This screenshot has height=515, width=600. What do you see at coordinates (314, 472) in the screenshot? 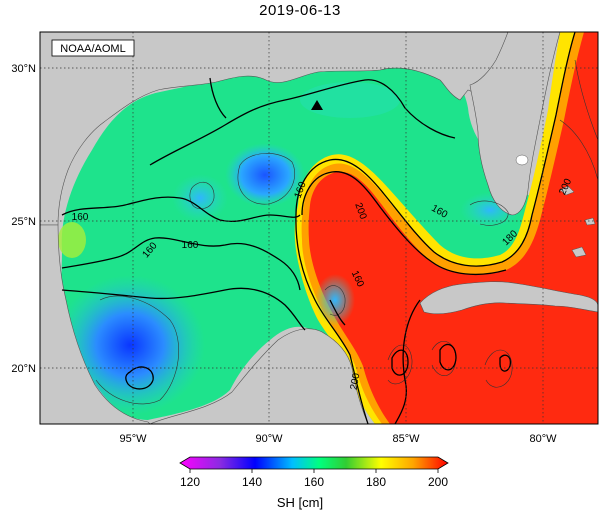
I see `colorbar: 120 140 160 180 200` at bounding box center [314, 472].